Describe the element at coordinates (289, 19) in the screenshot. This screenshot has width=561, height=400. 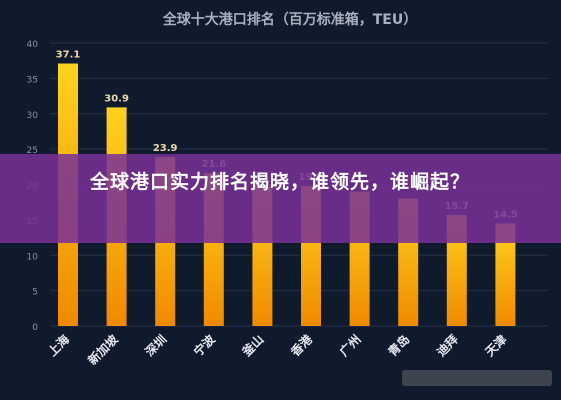
I see `chart-title: 全球十大港口排名（百万标准箱，TEU）` at that location.